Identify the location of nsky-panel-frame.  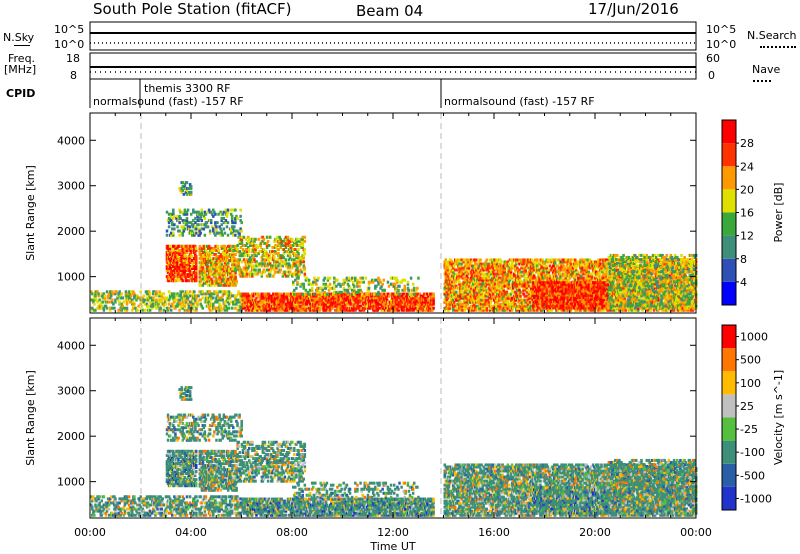
(393, 36).